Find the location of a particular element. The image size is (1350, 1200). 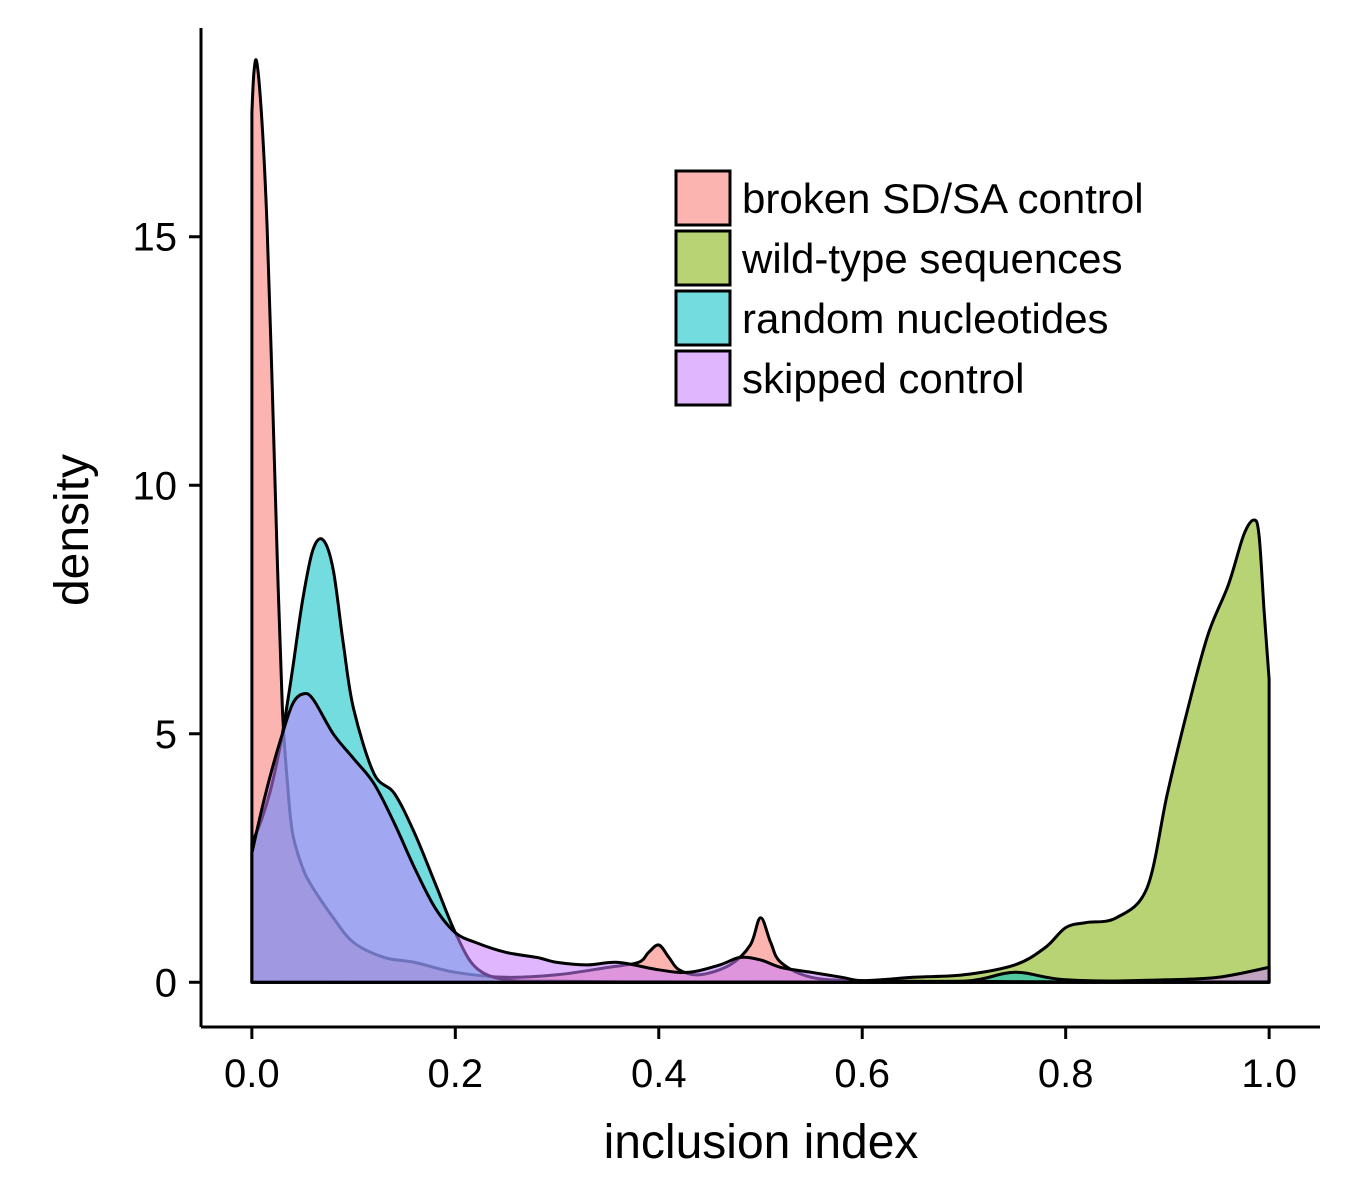

y-tick-label: 15 is located at coordinates (155, 238).